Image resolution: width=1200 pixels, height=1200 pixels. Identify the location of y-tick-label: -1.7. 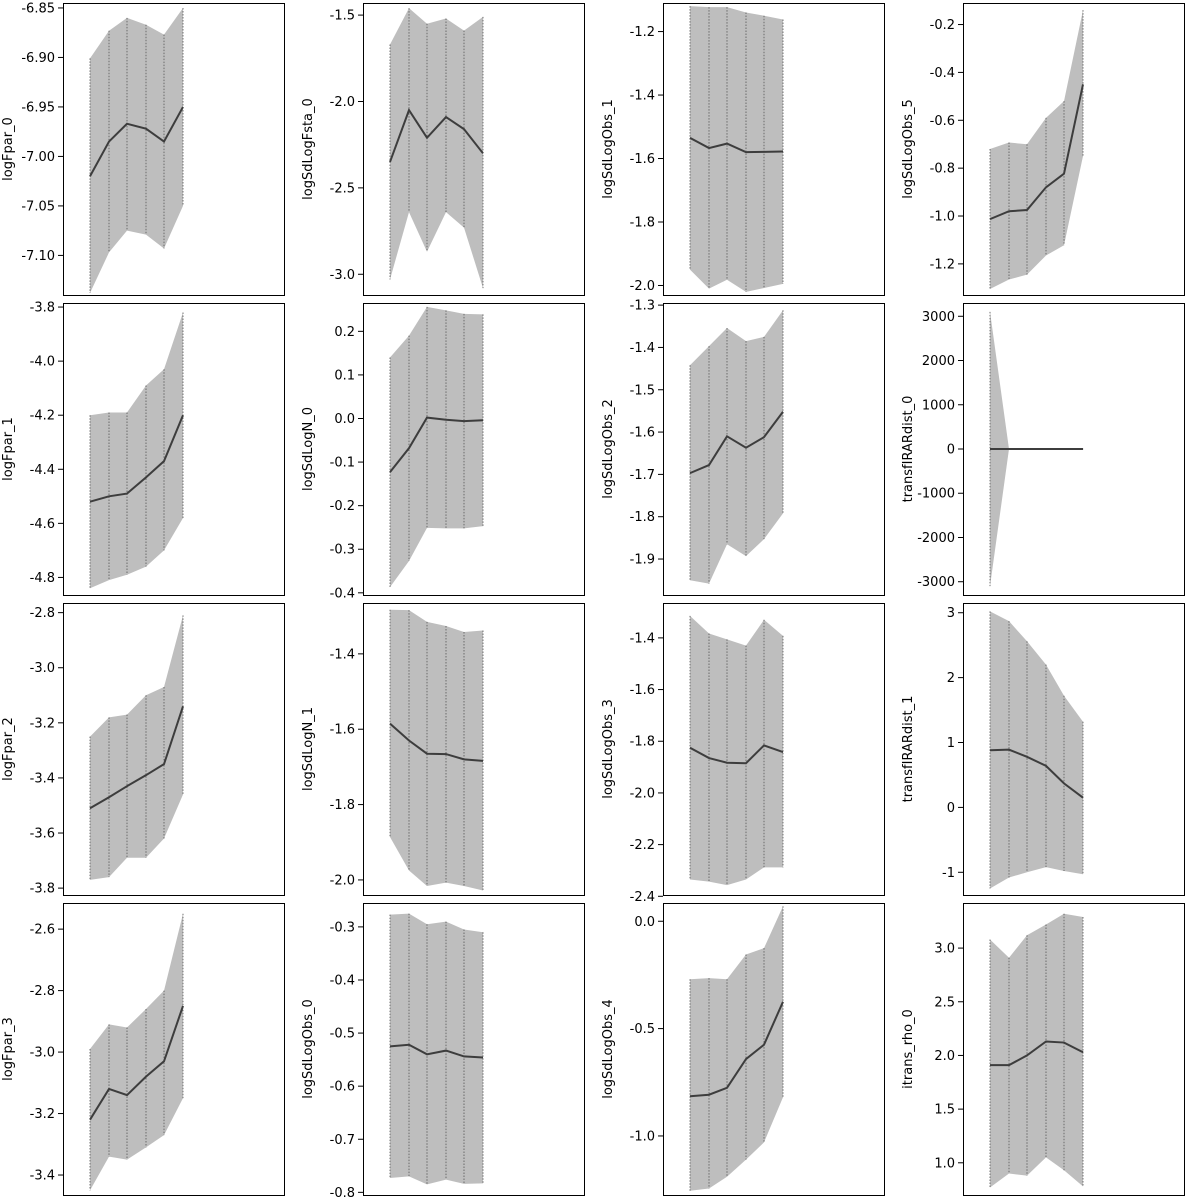
(642, 475).